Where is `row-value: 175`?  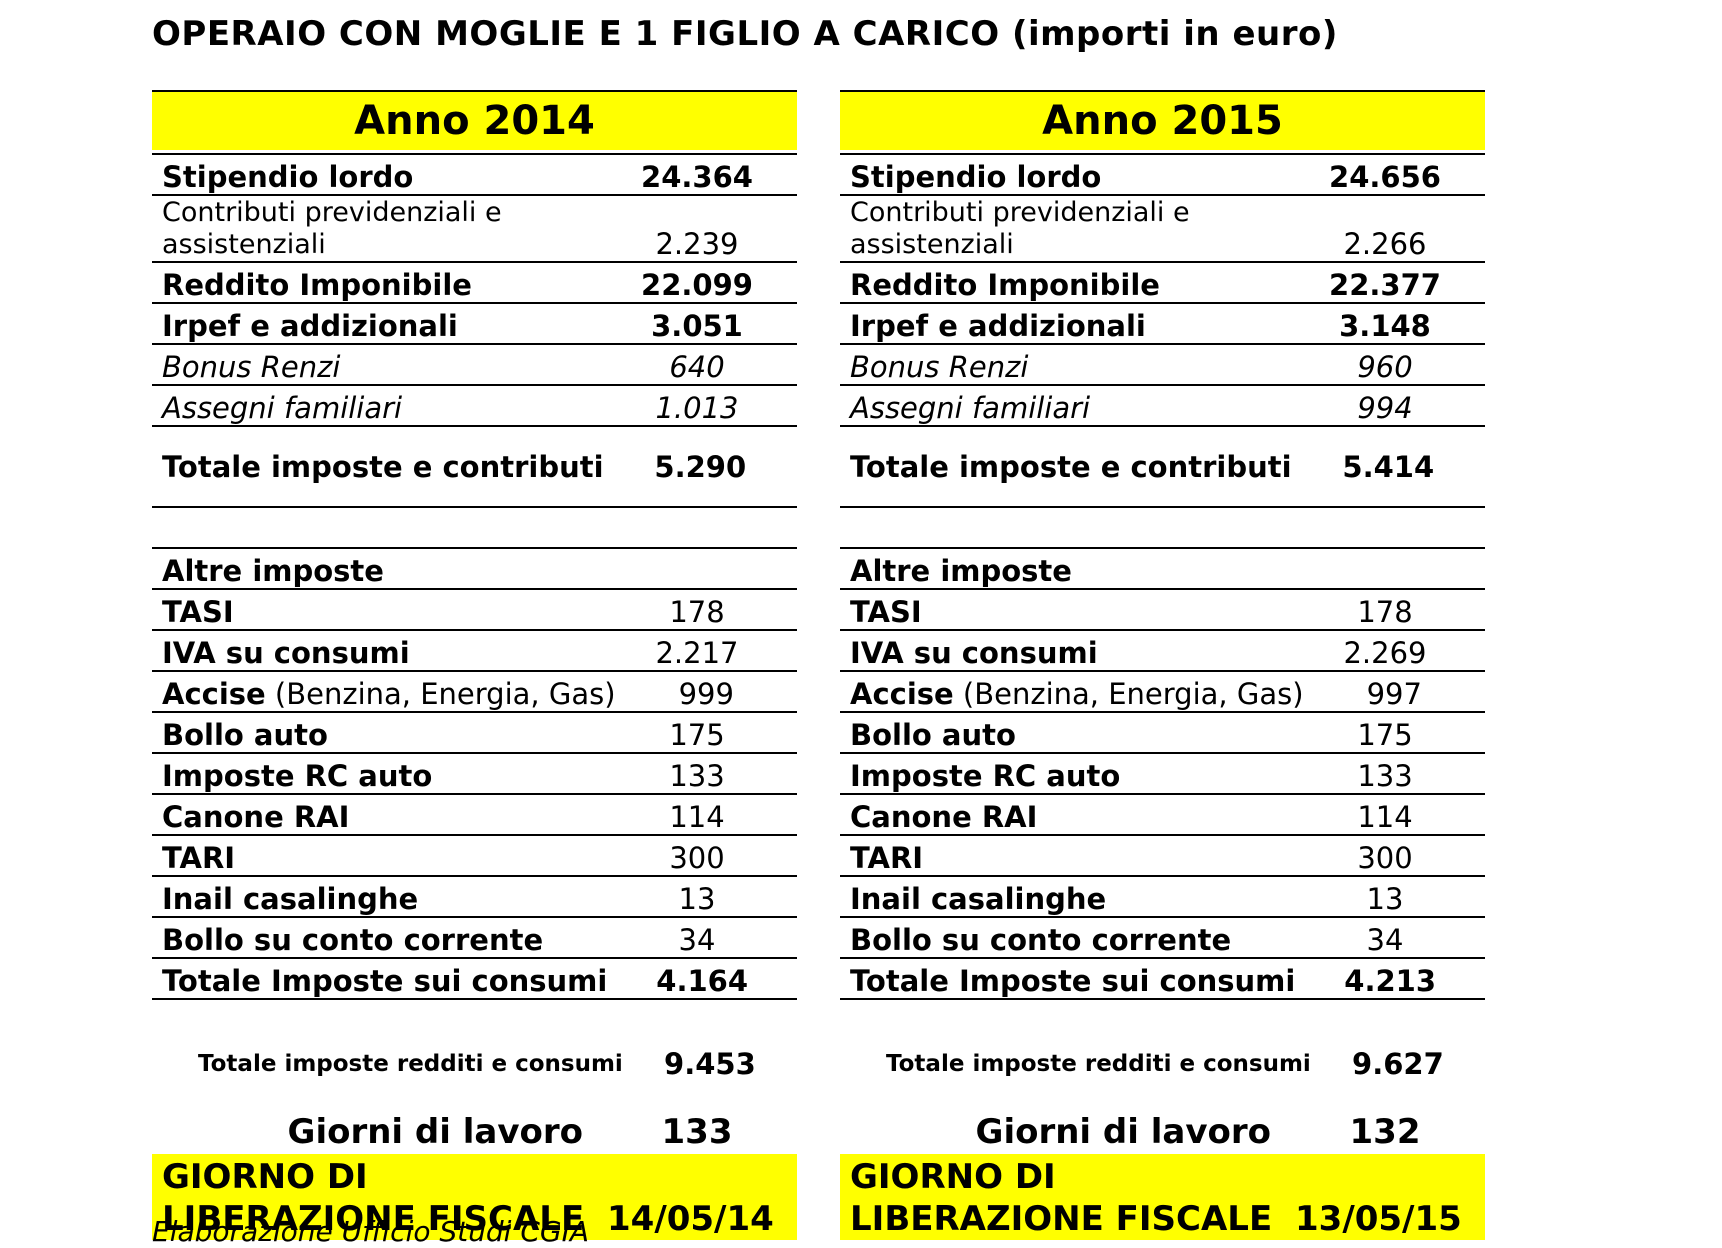 row-value: 175 is located at coordinates (697, 735).